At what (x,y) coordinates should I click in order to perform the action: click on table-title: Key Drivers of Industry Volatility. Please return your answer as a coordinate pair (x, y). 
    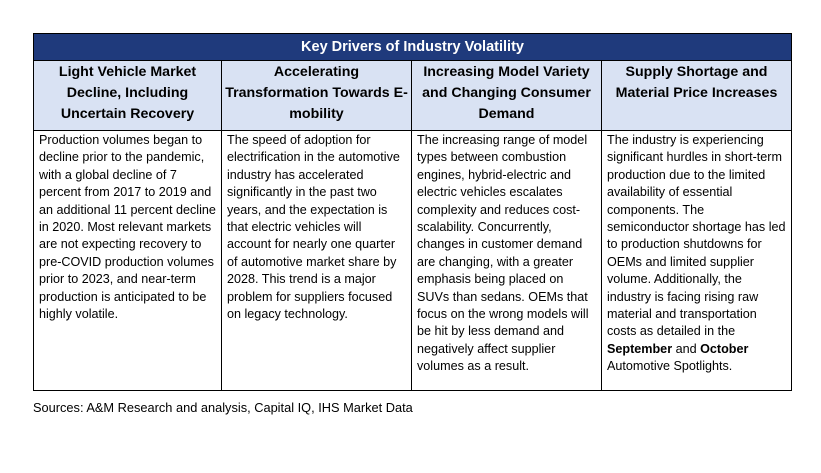
    Looking at the image, I should click on (412, 47).